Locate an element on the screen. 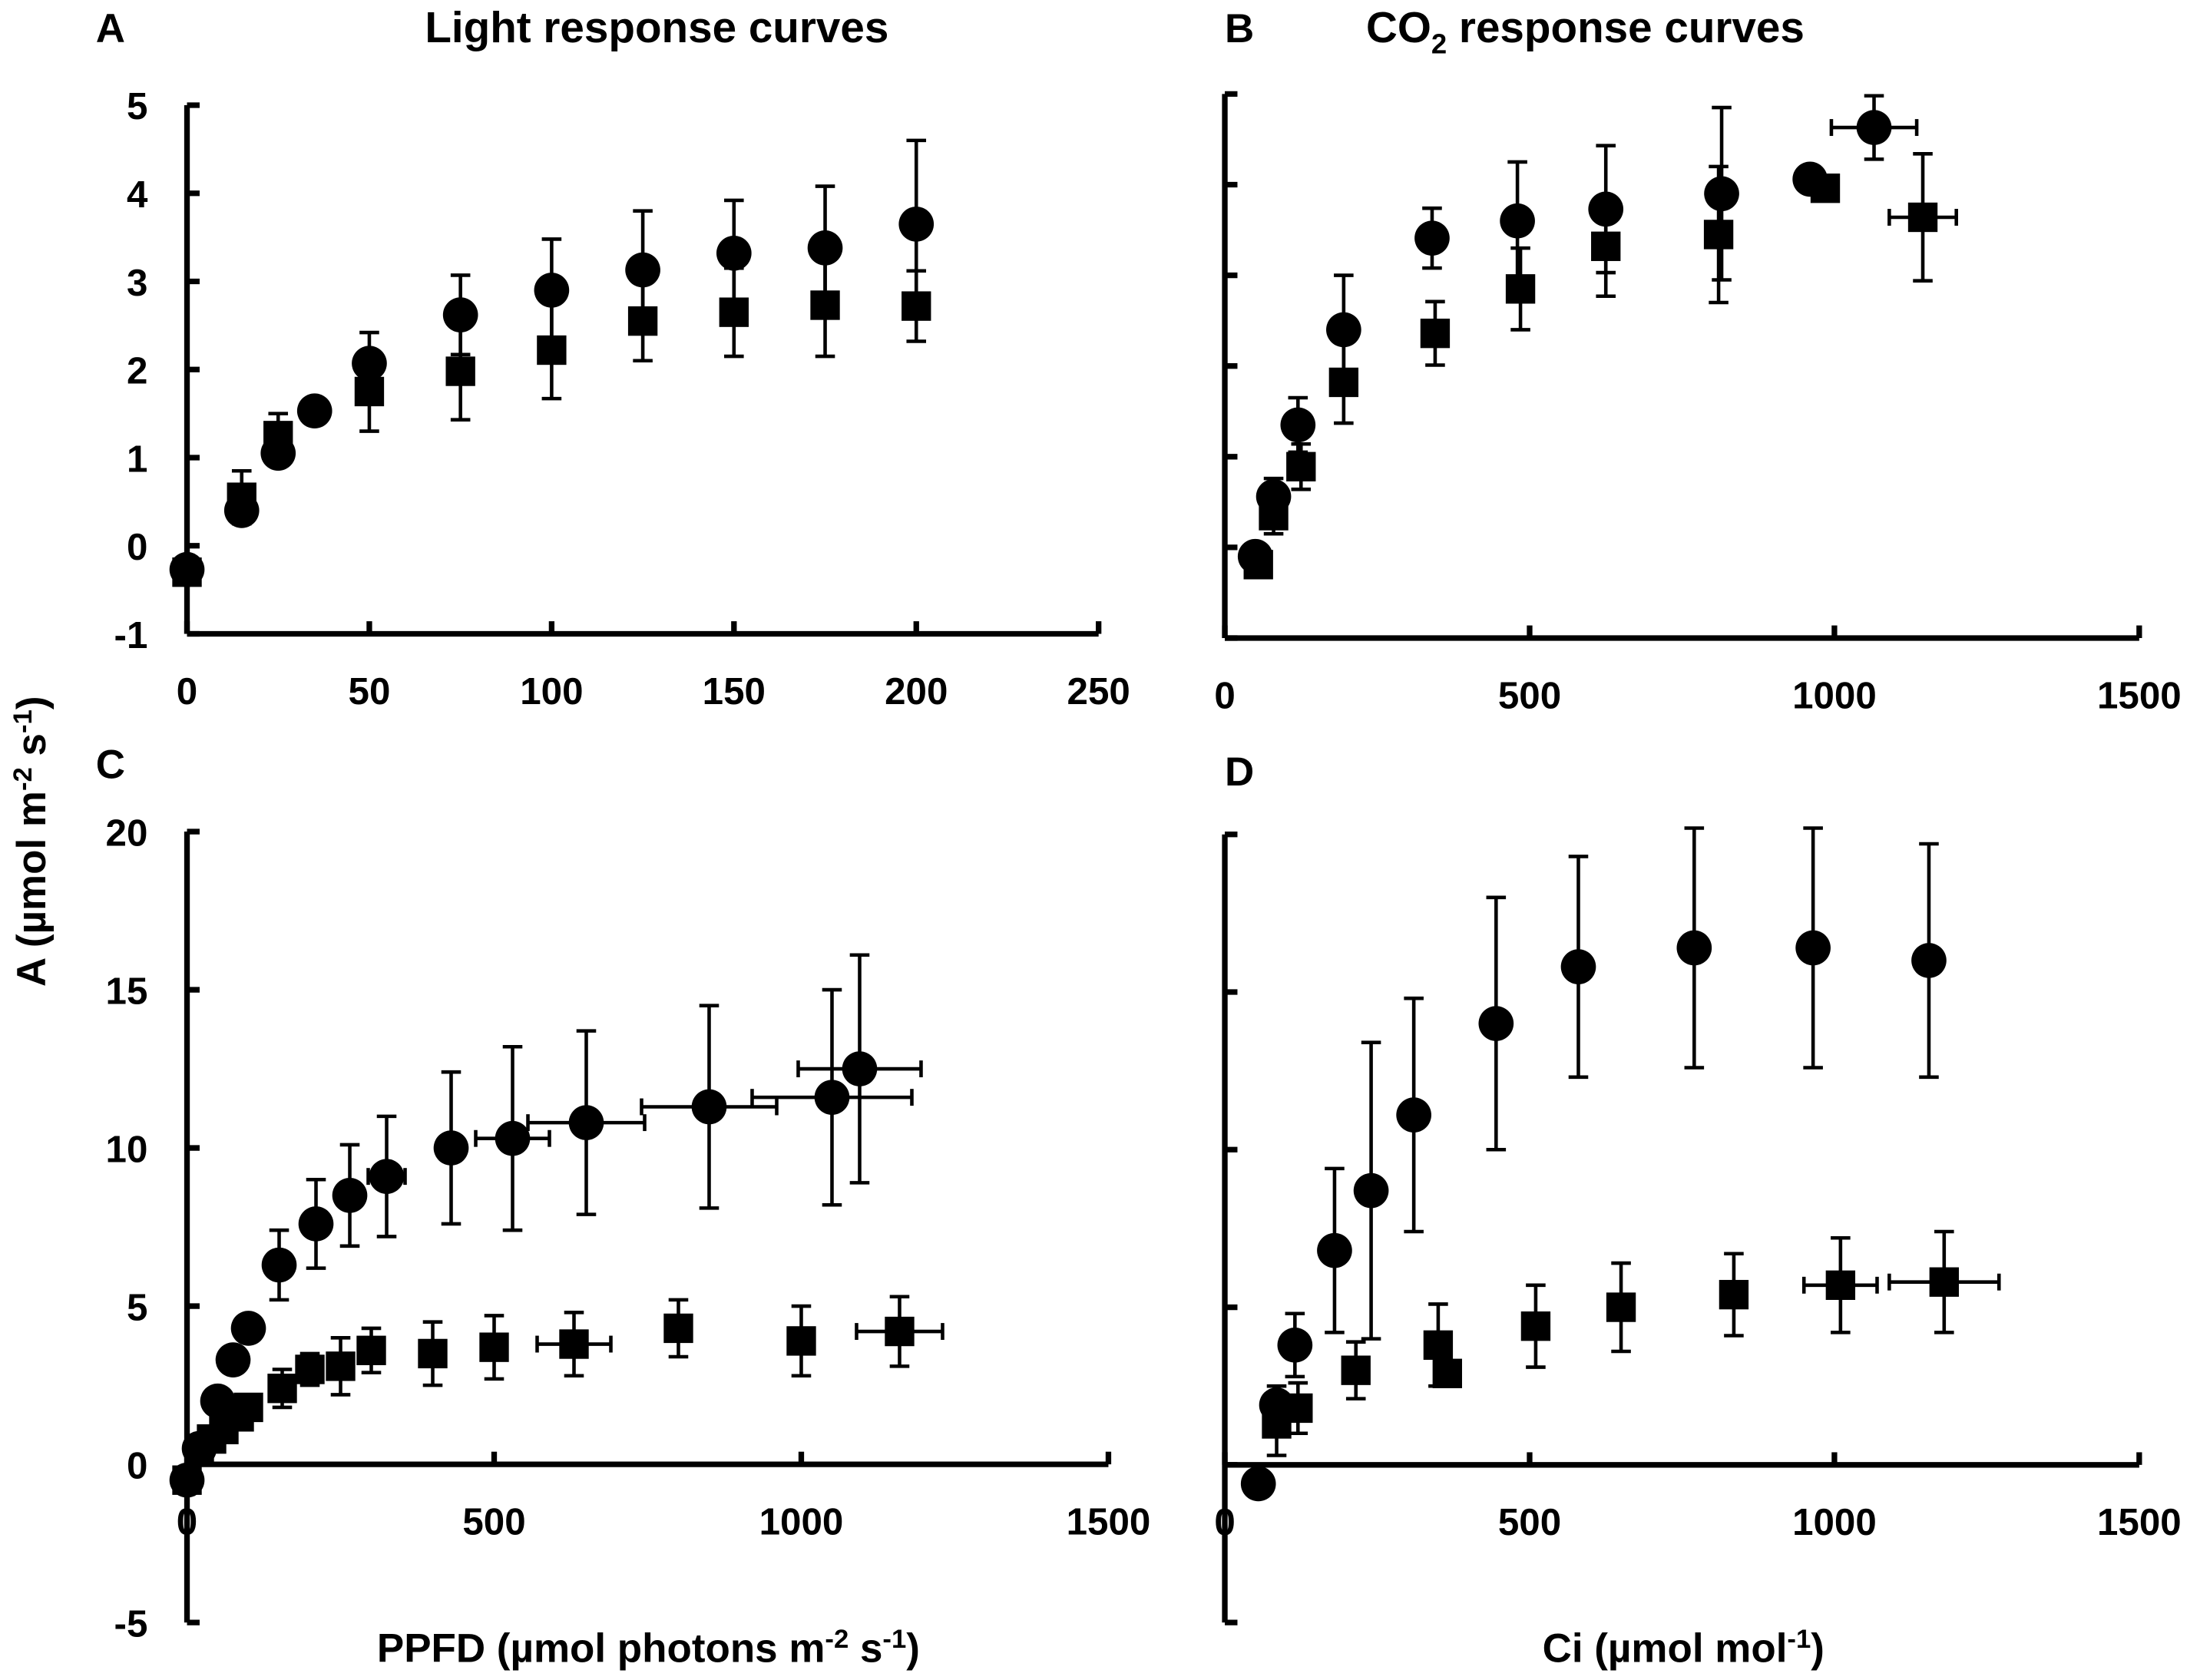 The width and height of the screenshot is (2200, 1680). y-tick-label: -1 is located at coordinates (131, 635).